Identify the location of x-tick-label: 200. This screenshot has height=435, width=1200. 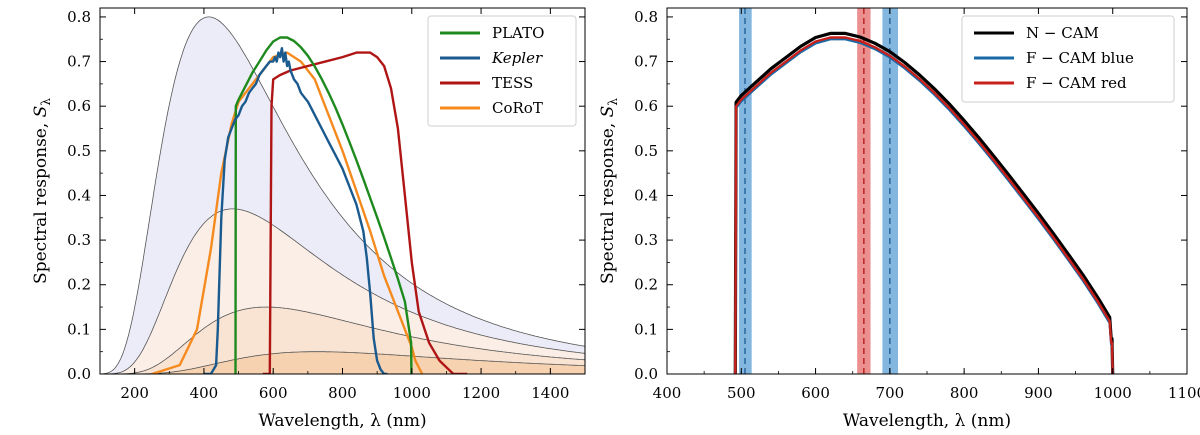
(134, 393).